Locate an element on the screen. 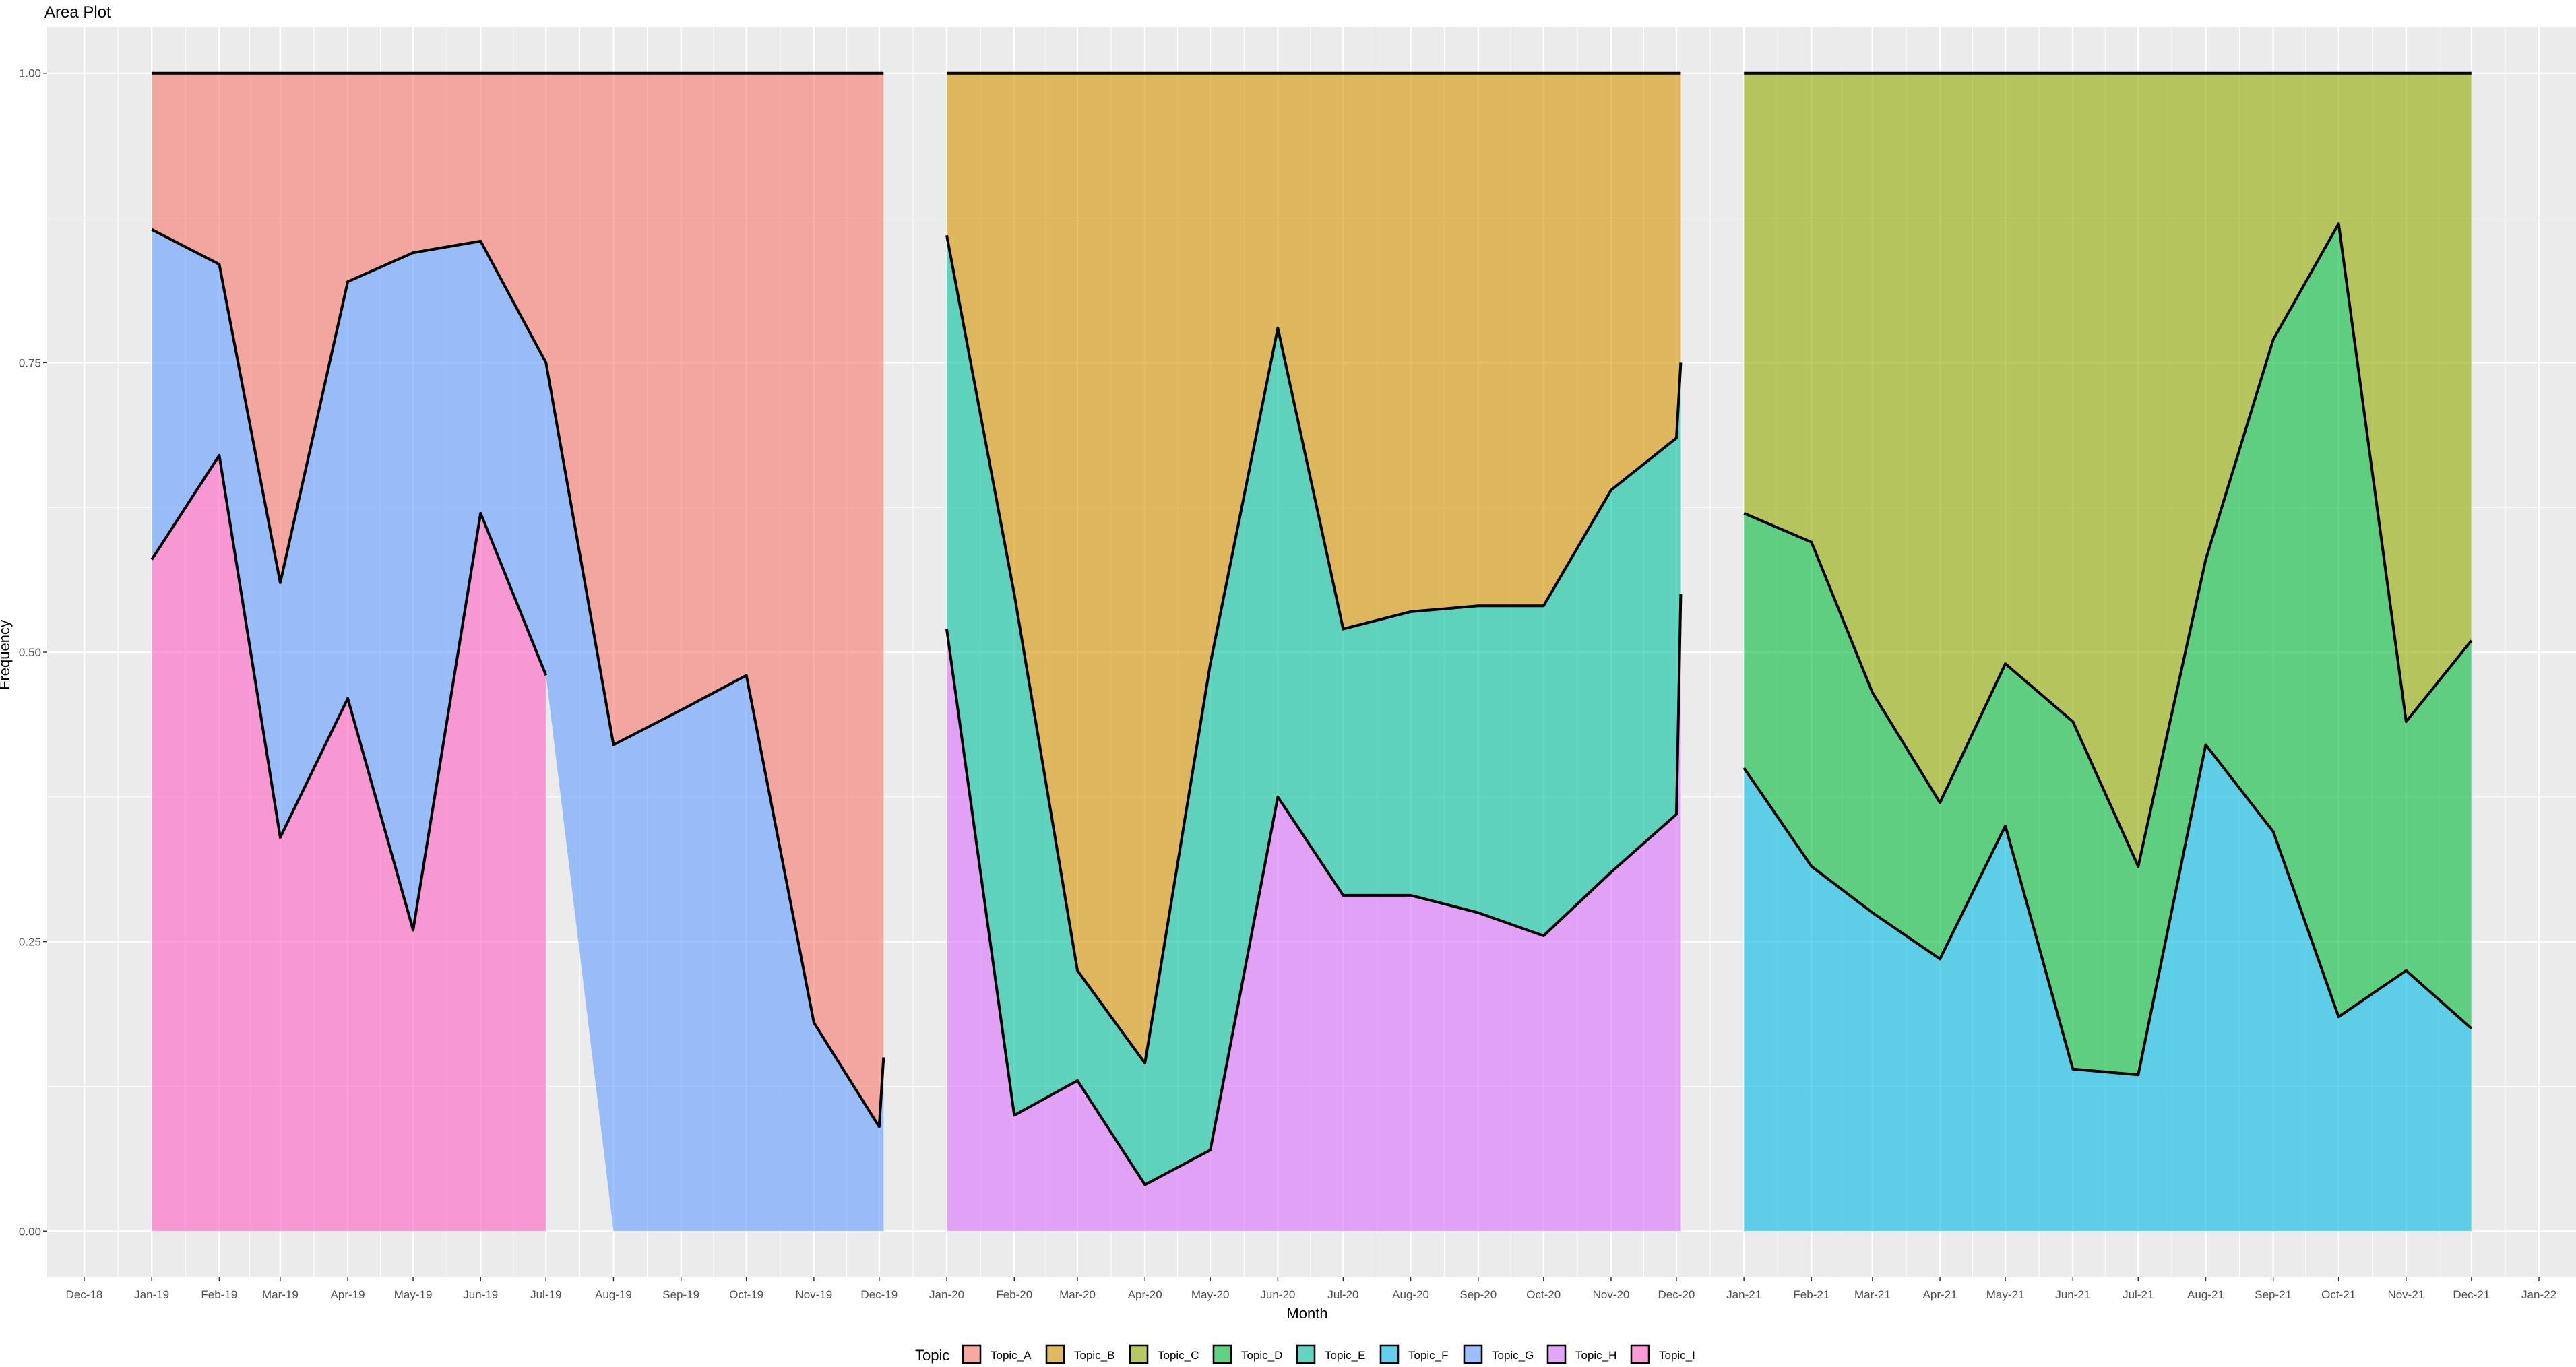 The height and width of the screenshot is (1367, 2576). x-tick-label: Jan-22 is located at coordinates (2538, 1294).